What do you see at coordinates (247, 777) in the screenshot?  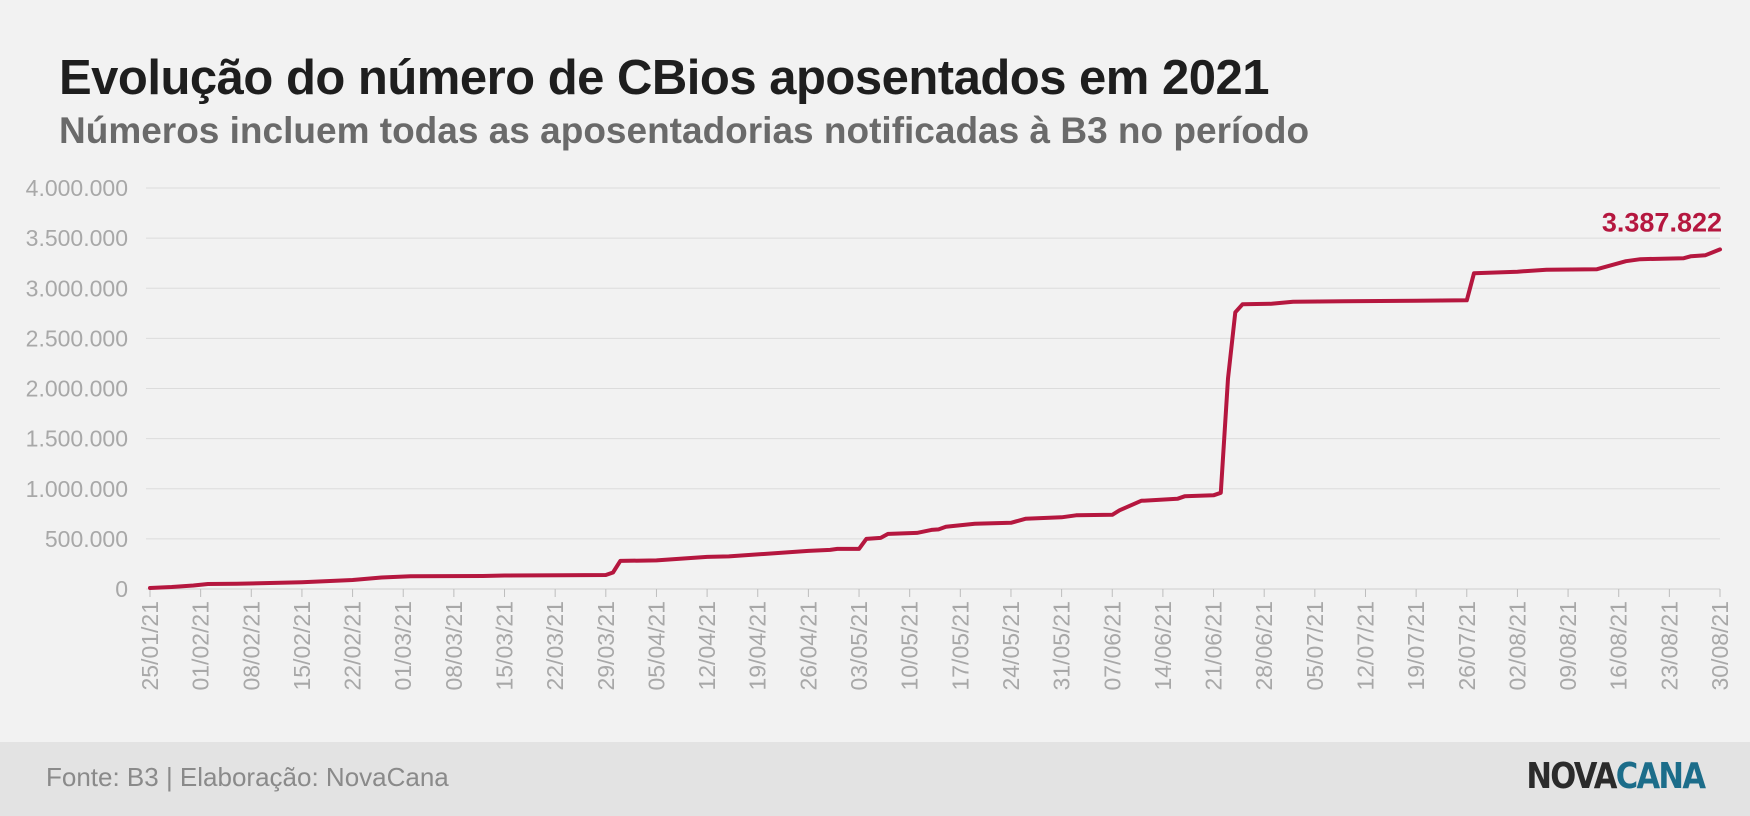 I see `source-note: Fonte: B3 | Elaboração: NovaCana` at bounding box center [247, 777].